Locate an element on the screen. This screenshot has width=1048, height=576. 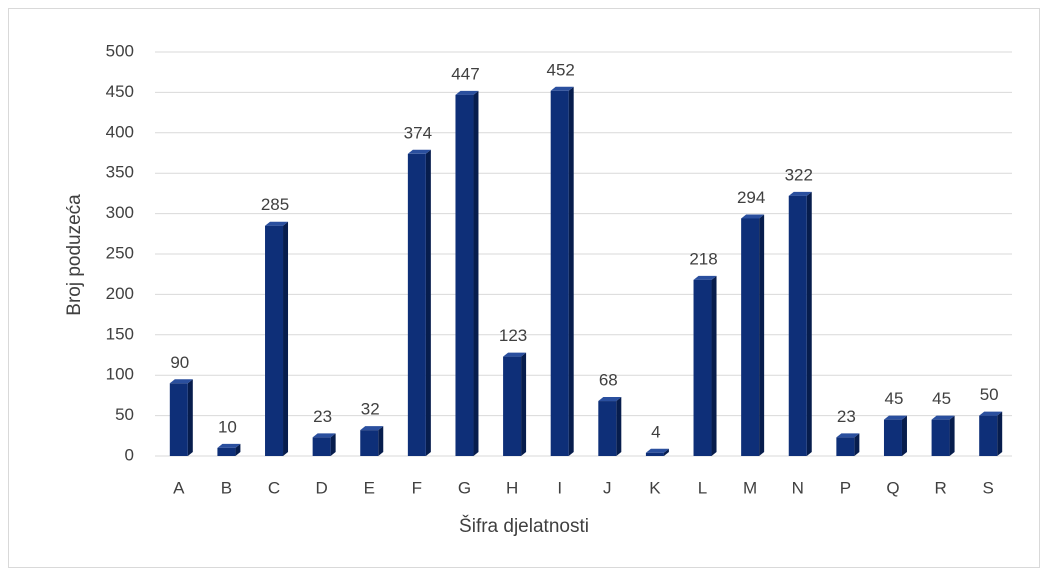
data-label: 10 is located at coordinates (227, 426).